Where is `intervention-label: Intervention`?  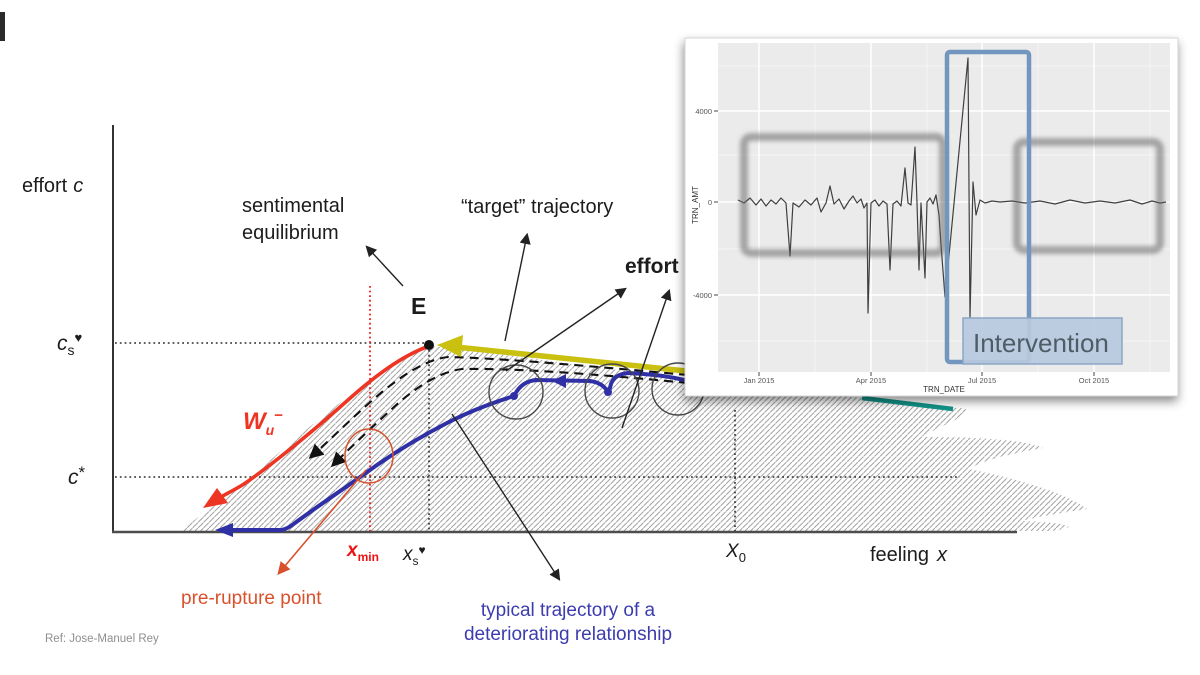
intervention-label: Intervention is located at coordinates (1041, 343).